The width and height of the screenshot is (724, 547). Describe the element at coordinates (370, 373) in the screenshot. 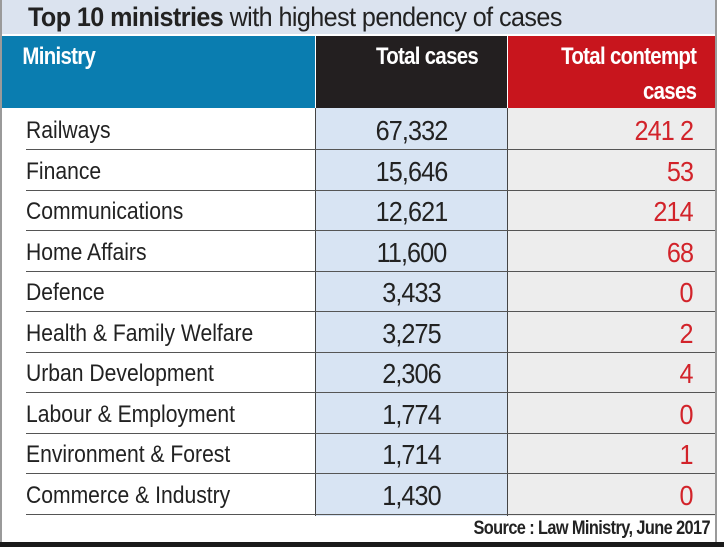

I see `table-row: Urban Development 2,306 4` at that location.